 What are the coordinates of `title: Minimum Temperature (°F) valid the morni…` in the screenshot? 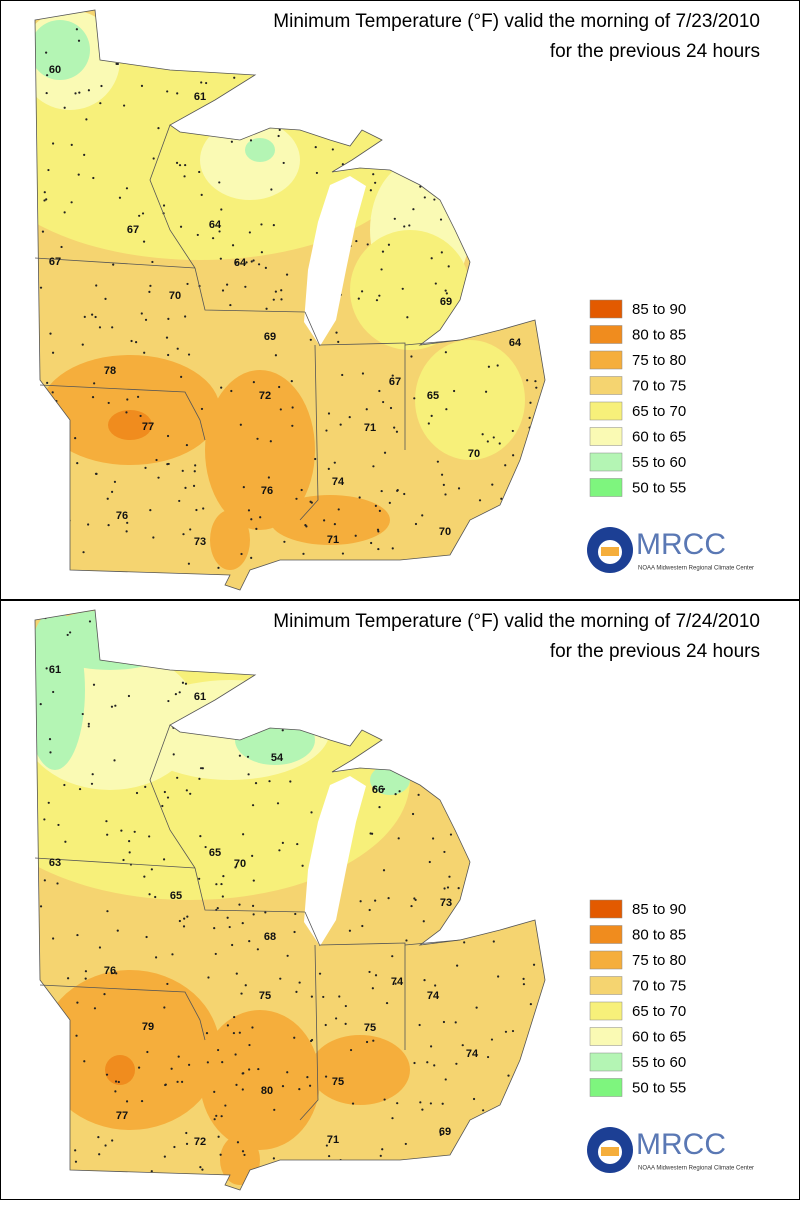 It's located at (516, 621).